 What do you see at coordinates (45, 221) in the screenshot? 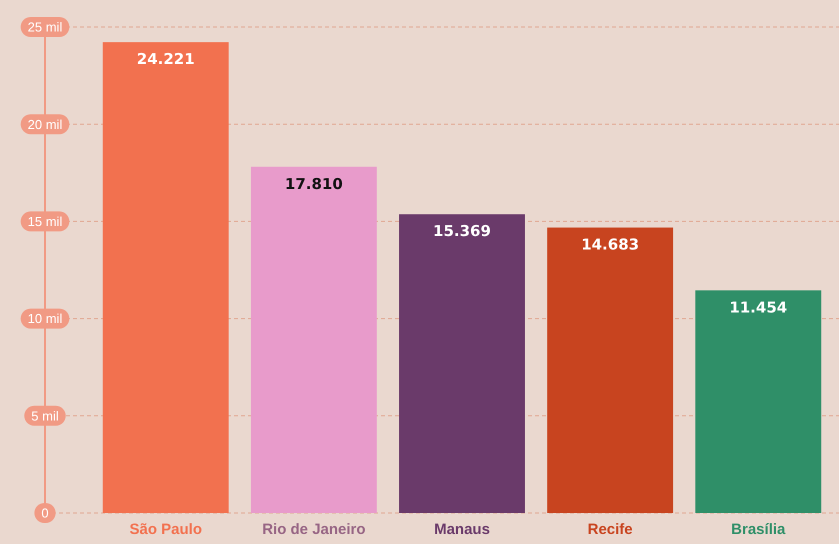
I see `y-tick-label: 15 mil` at bounding box center [45, 221].